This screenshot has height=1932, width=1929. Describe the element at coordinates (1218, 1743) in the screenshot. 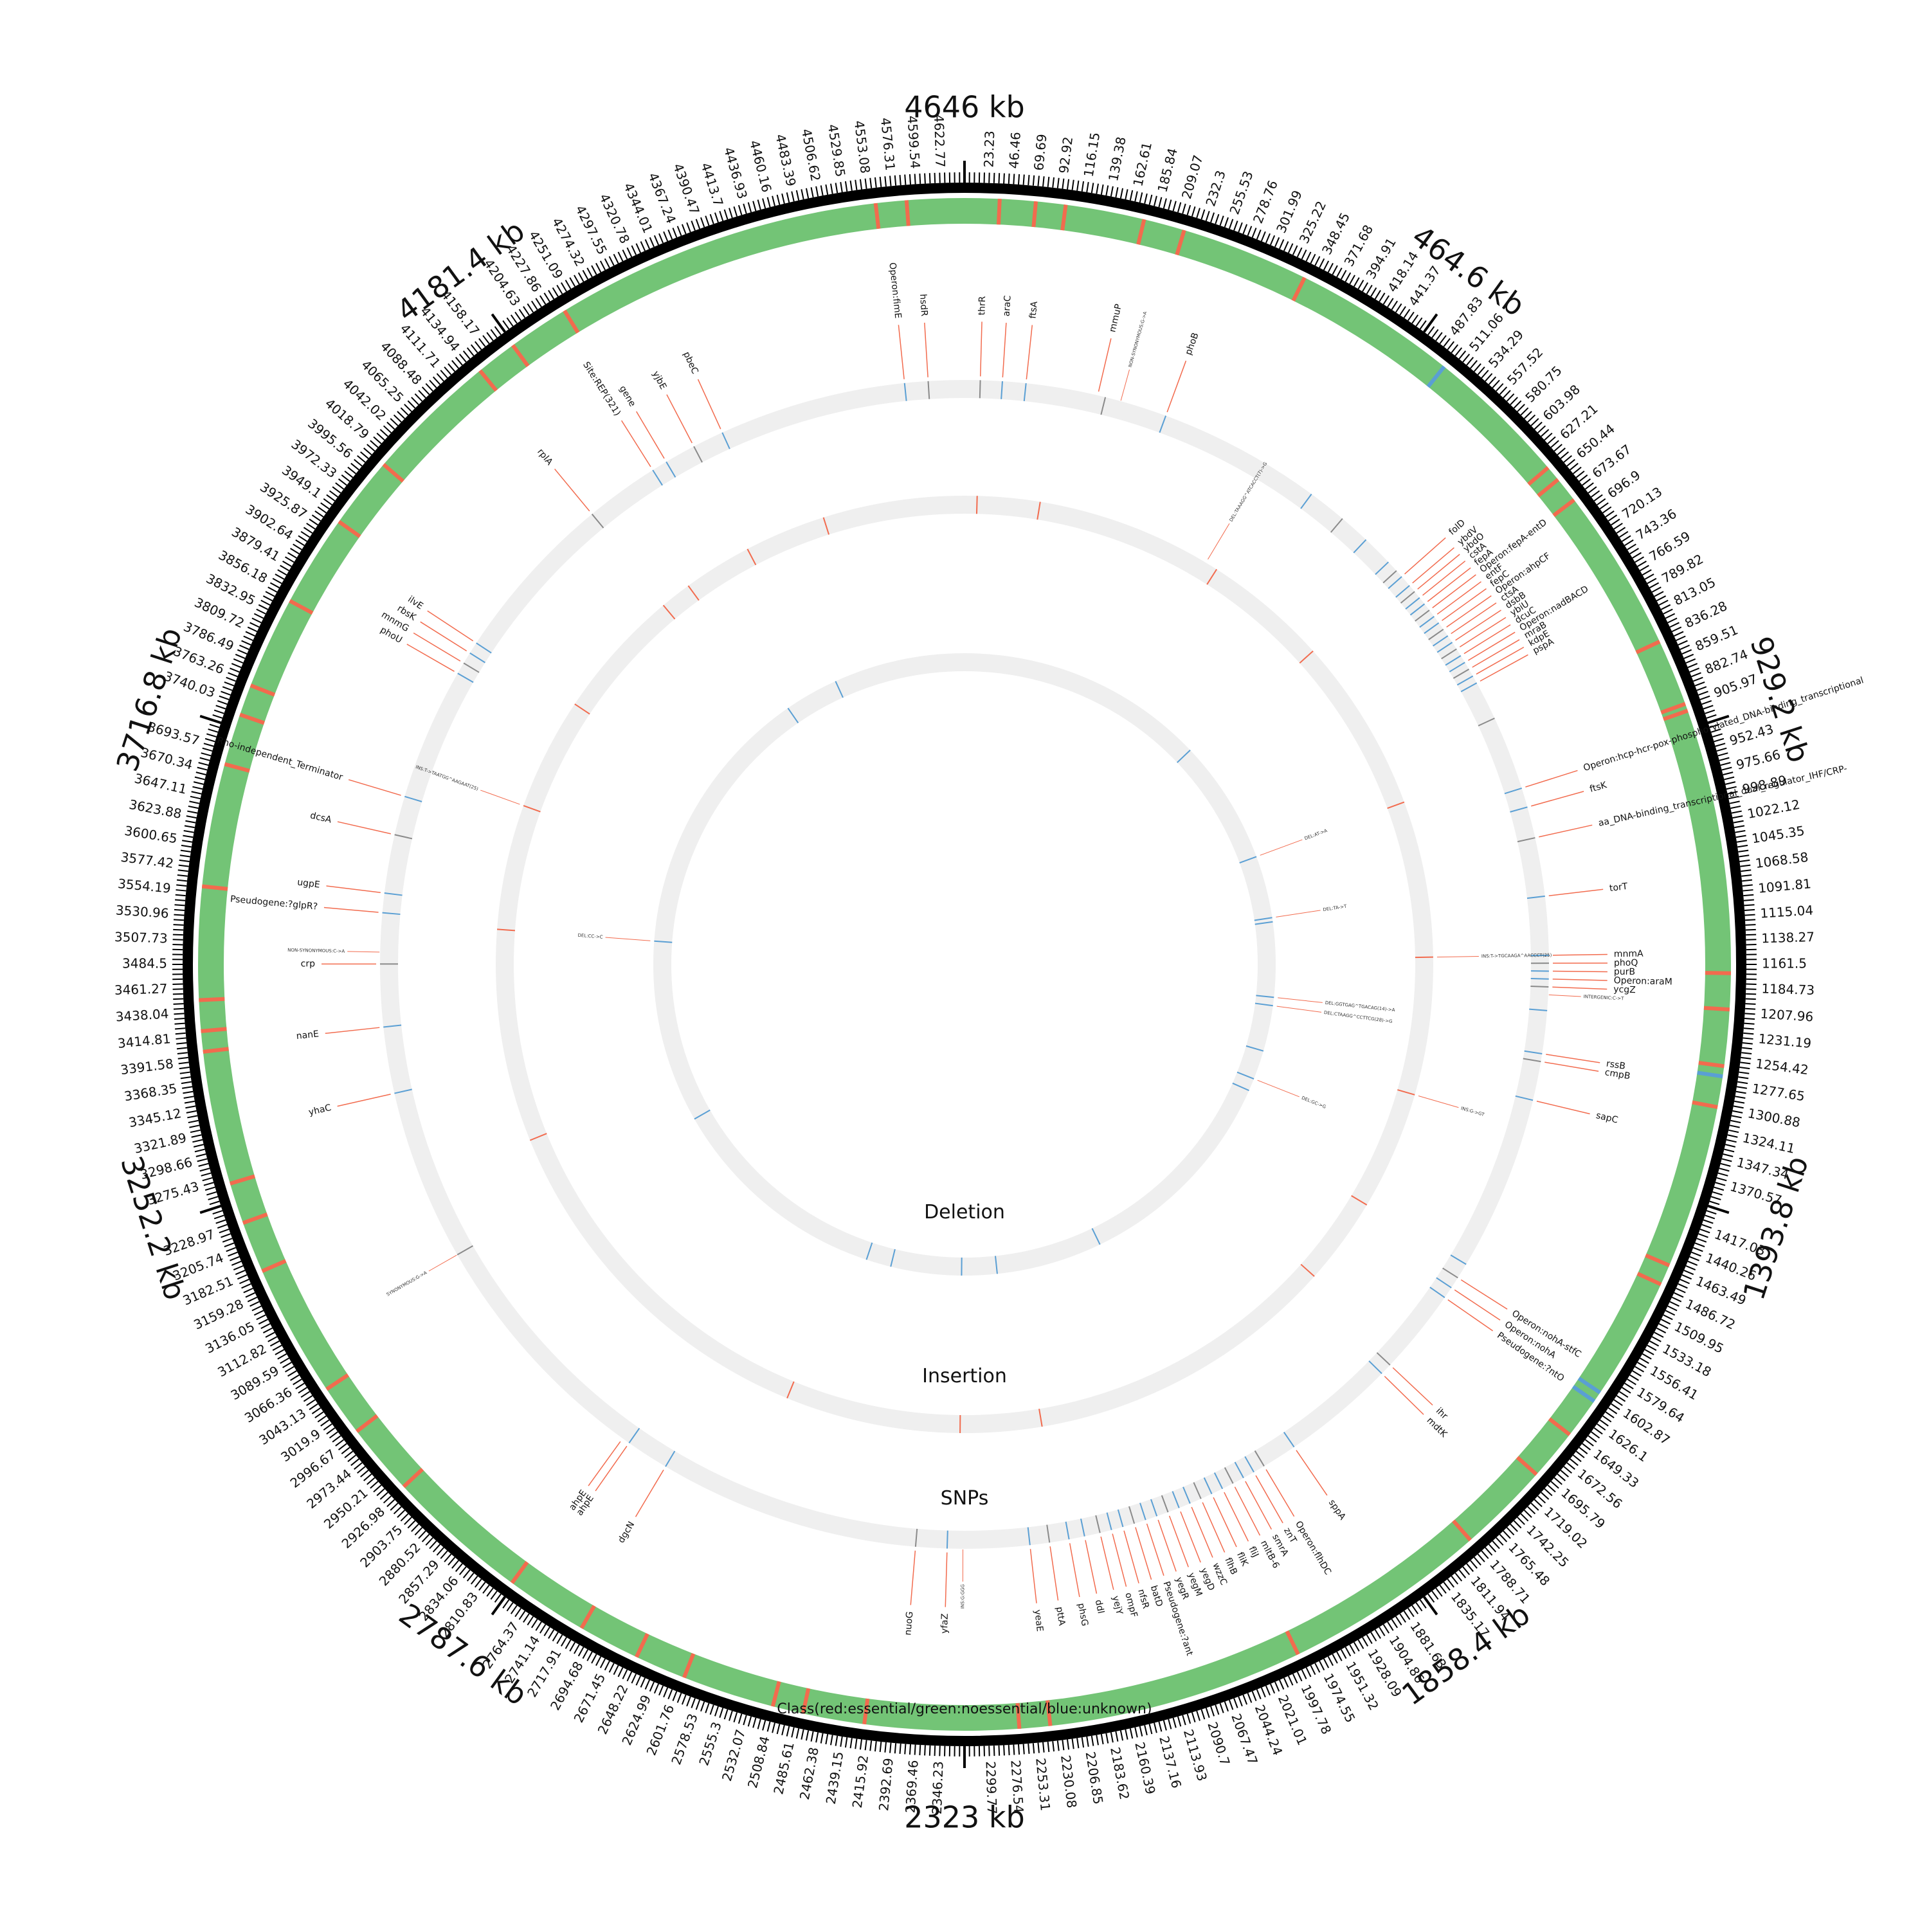

I see `tick-label: 2090.7` at that location.